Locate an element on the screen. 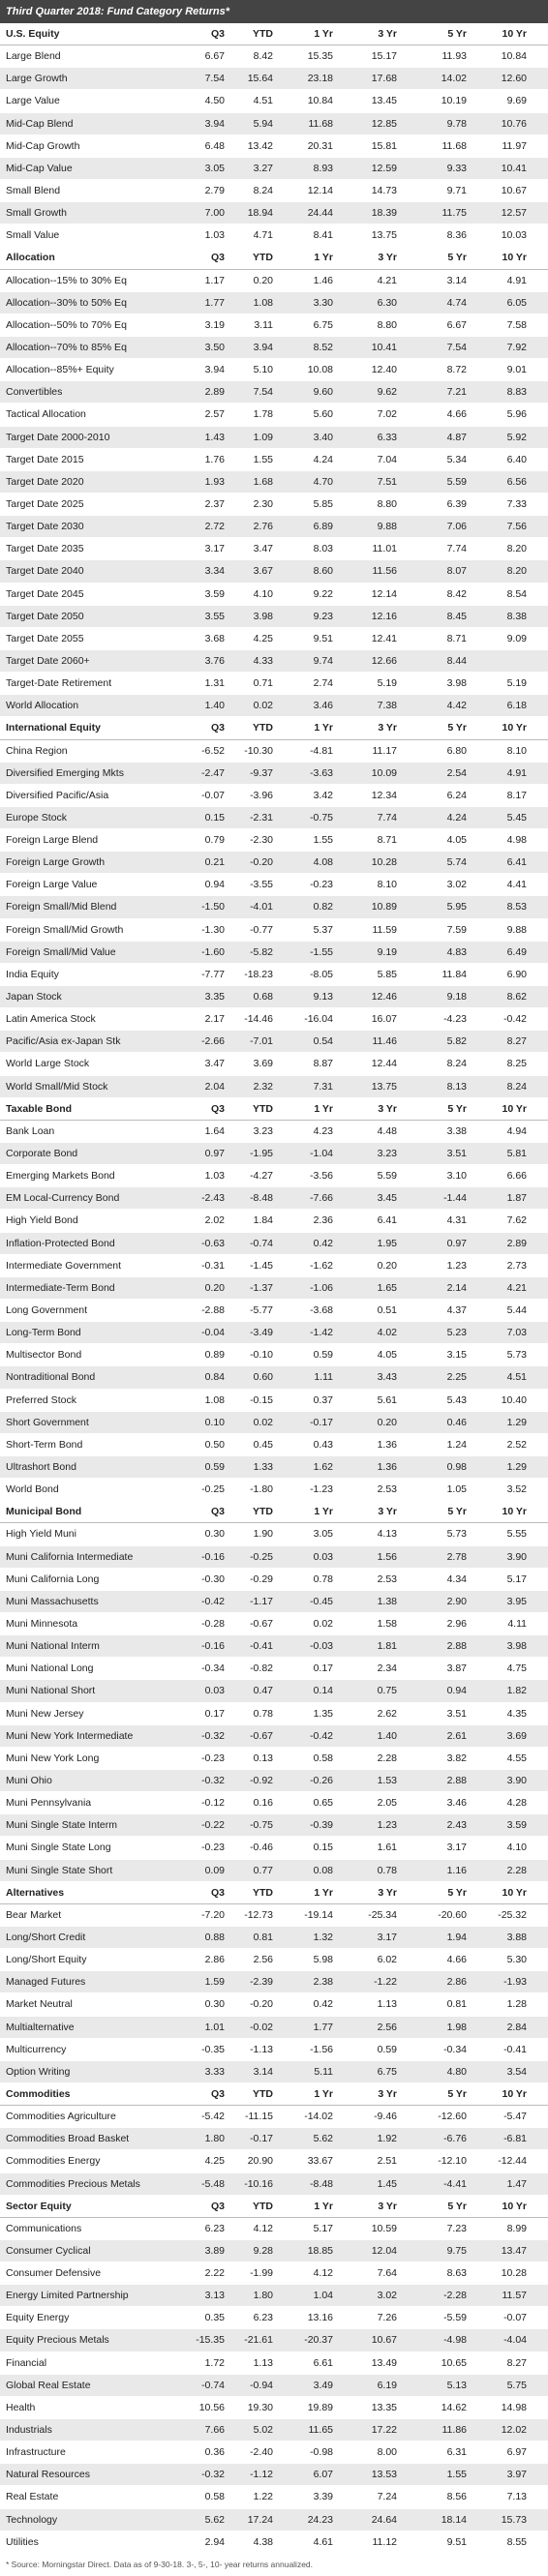  return-value: 6.18 is located at coordinates (516, 706).